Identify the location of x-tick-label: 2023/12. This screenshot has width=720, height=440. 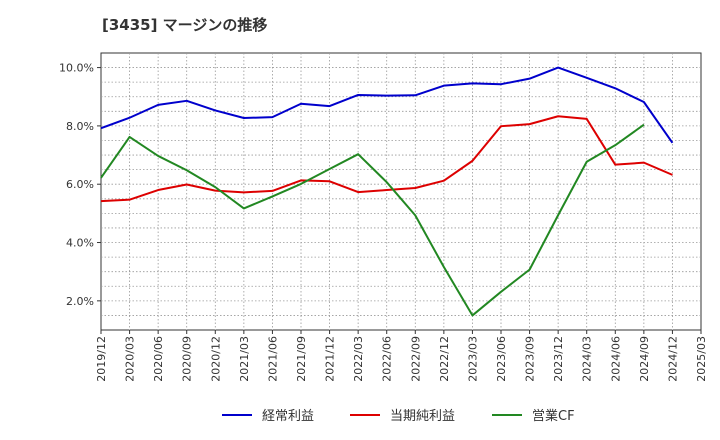
(558, 359).